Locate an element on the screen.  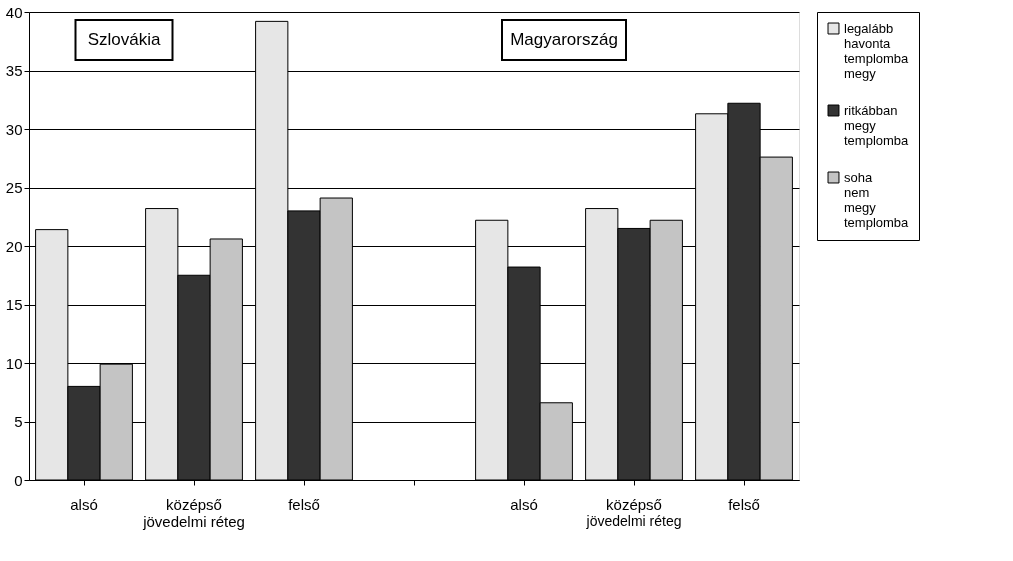
y-tick-label: 15 is located at coordinates (14, 304).